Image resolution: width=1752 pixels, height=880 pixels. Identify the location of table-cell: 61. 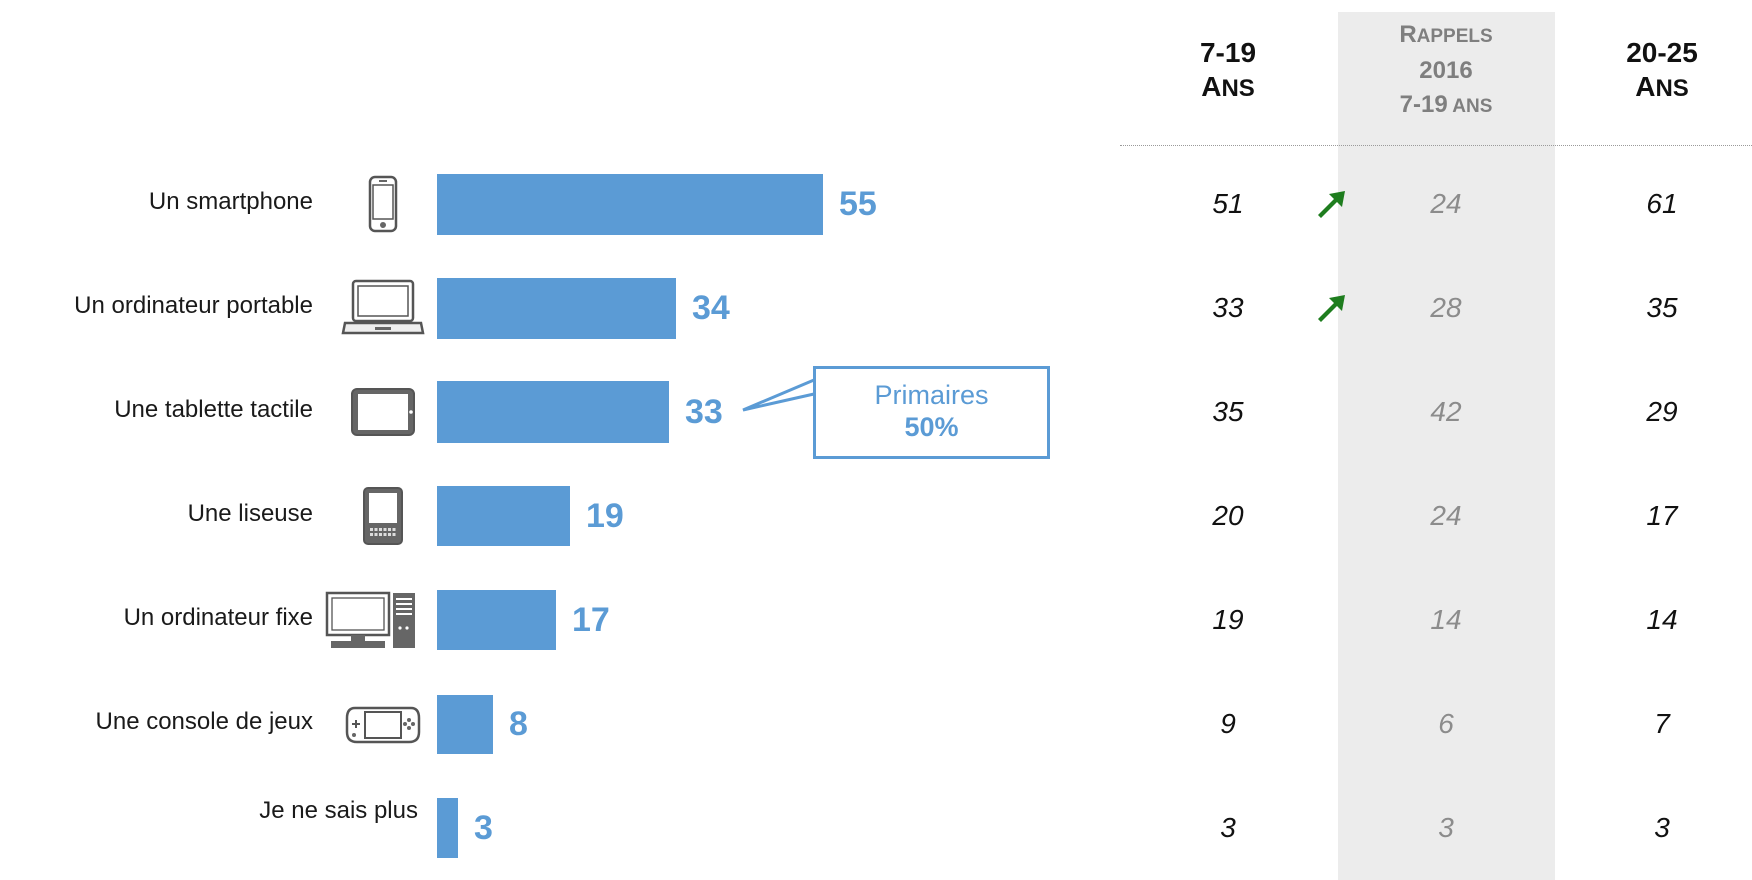
(1662, 203).